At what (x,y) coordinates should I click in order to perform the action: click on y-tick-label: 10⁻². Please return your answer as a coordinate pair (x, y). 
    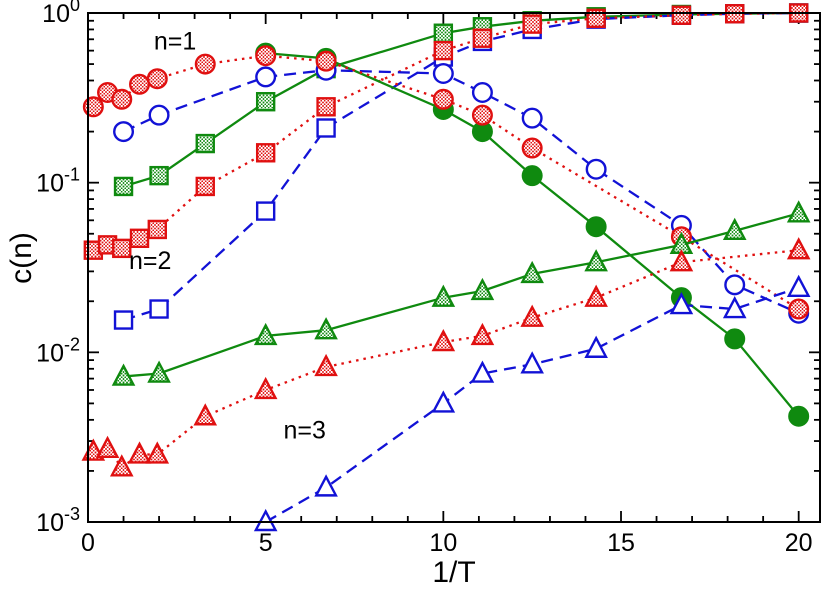
    Looking at the image, I should click on (58, 350).